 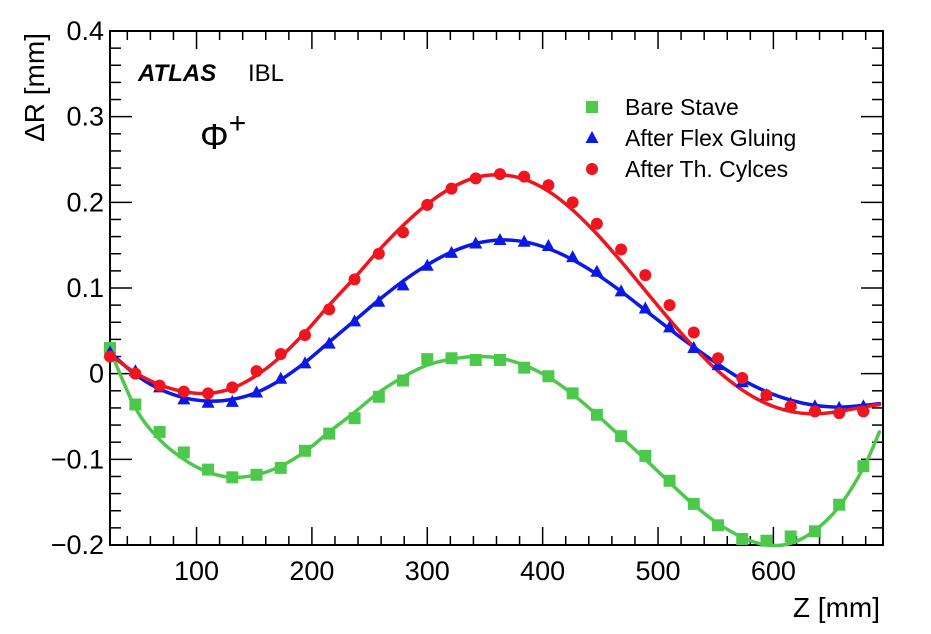 What do you see at coordinates (311, 571) in the screenshot?
I see `x-tick-label: 200` at bounding box center [311, 571].